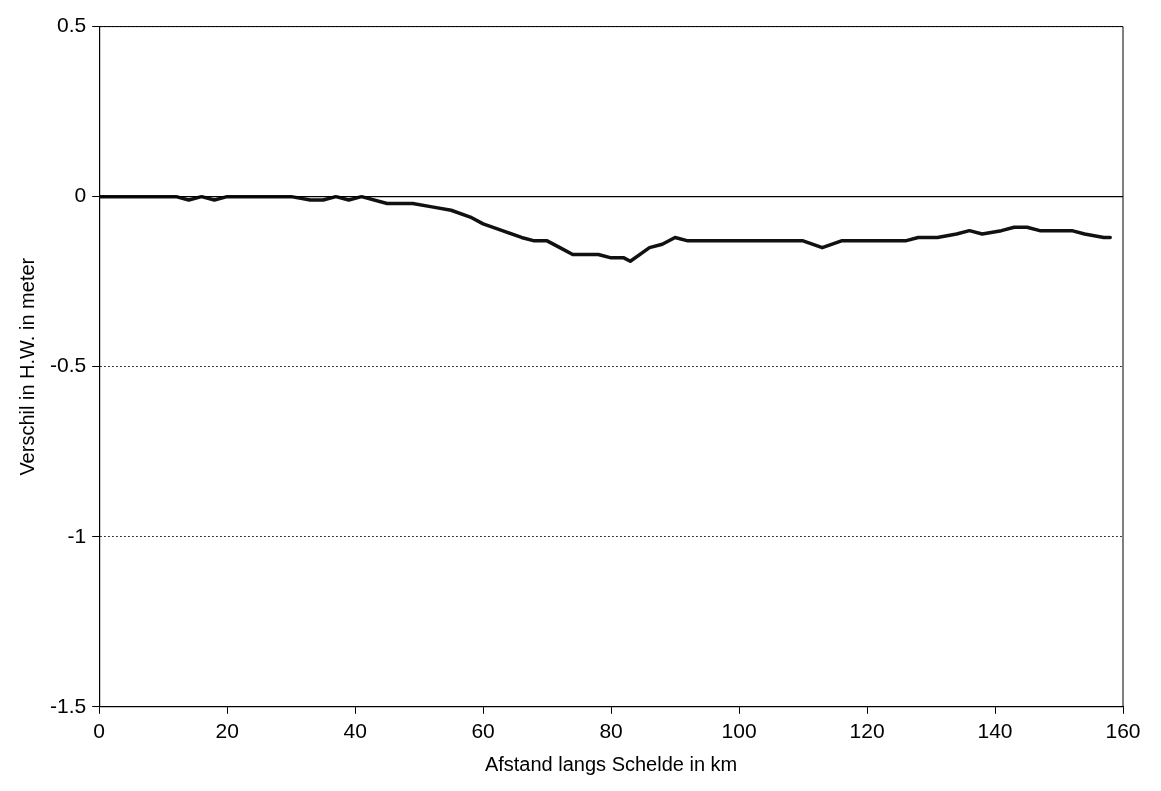 The height and width of the screenshot is (791, 1161). Describe the element at coordinates (483, 731) in the screenshot. I see `x-tick-label: 60` at that location.